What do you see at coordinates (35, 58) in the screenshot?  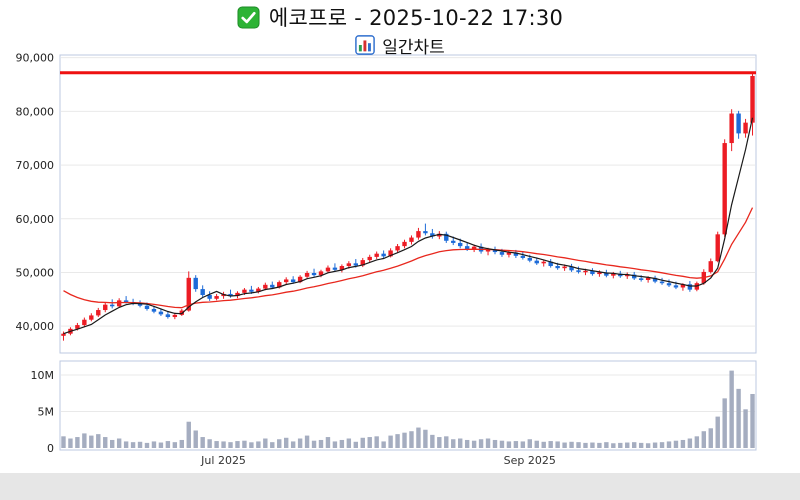 I see `y-axis-tick-label: 90,000` at bounding box center [35, 58].